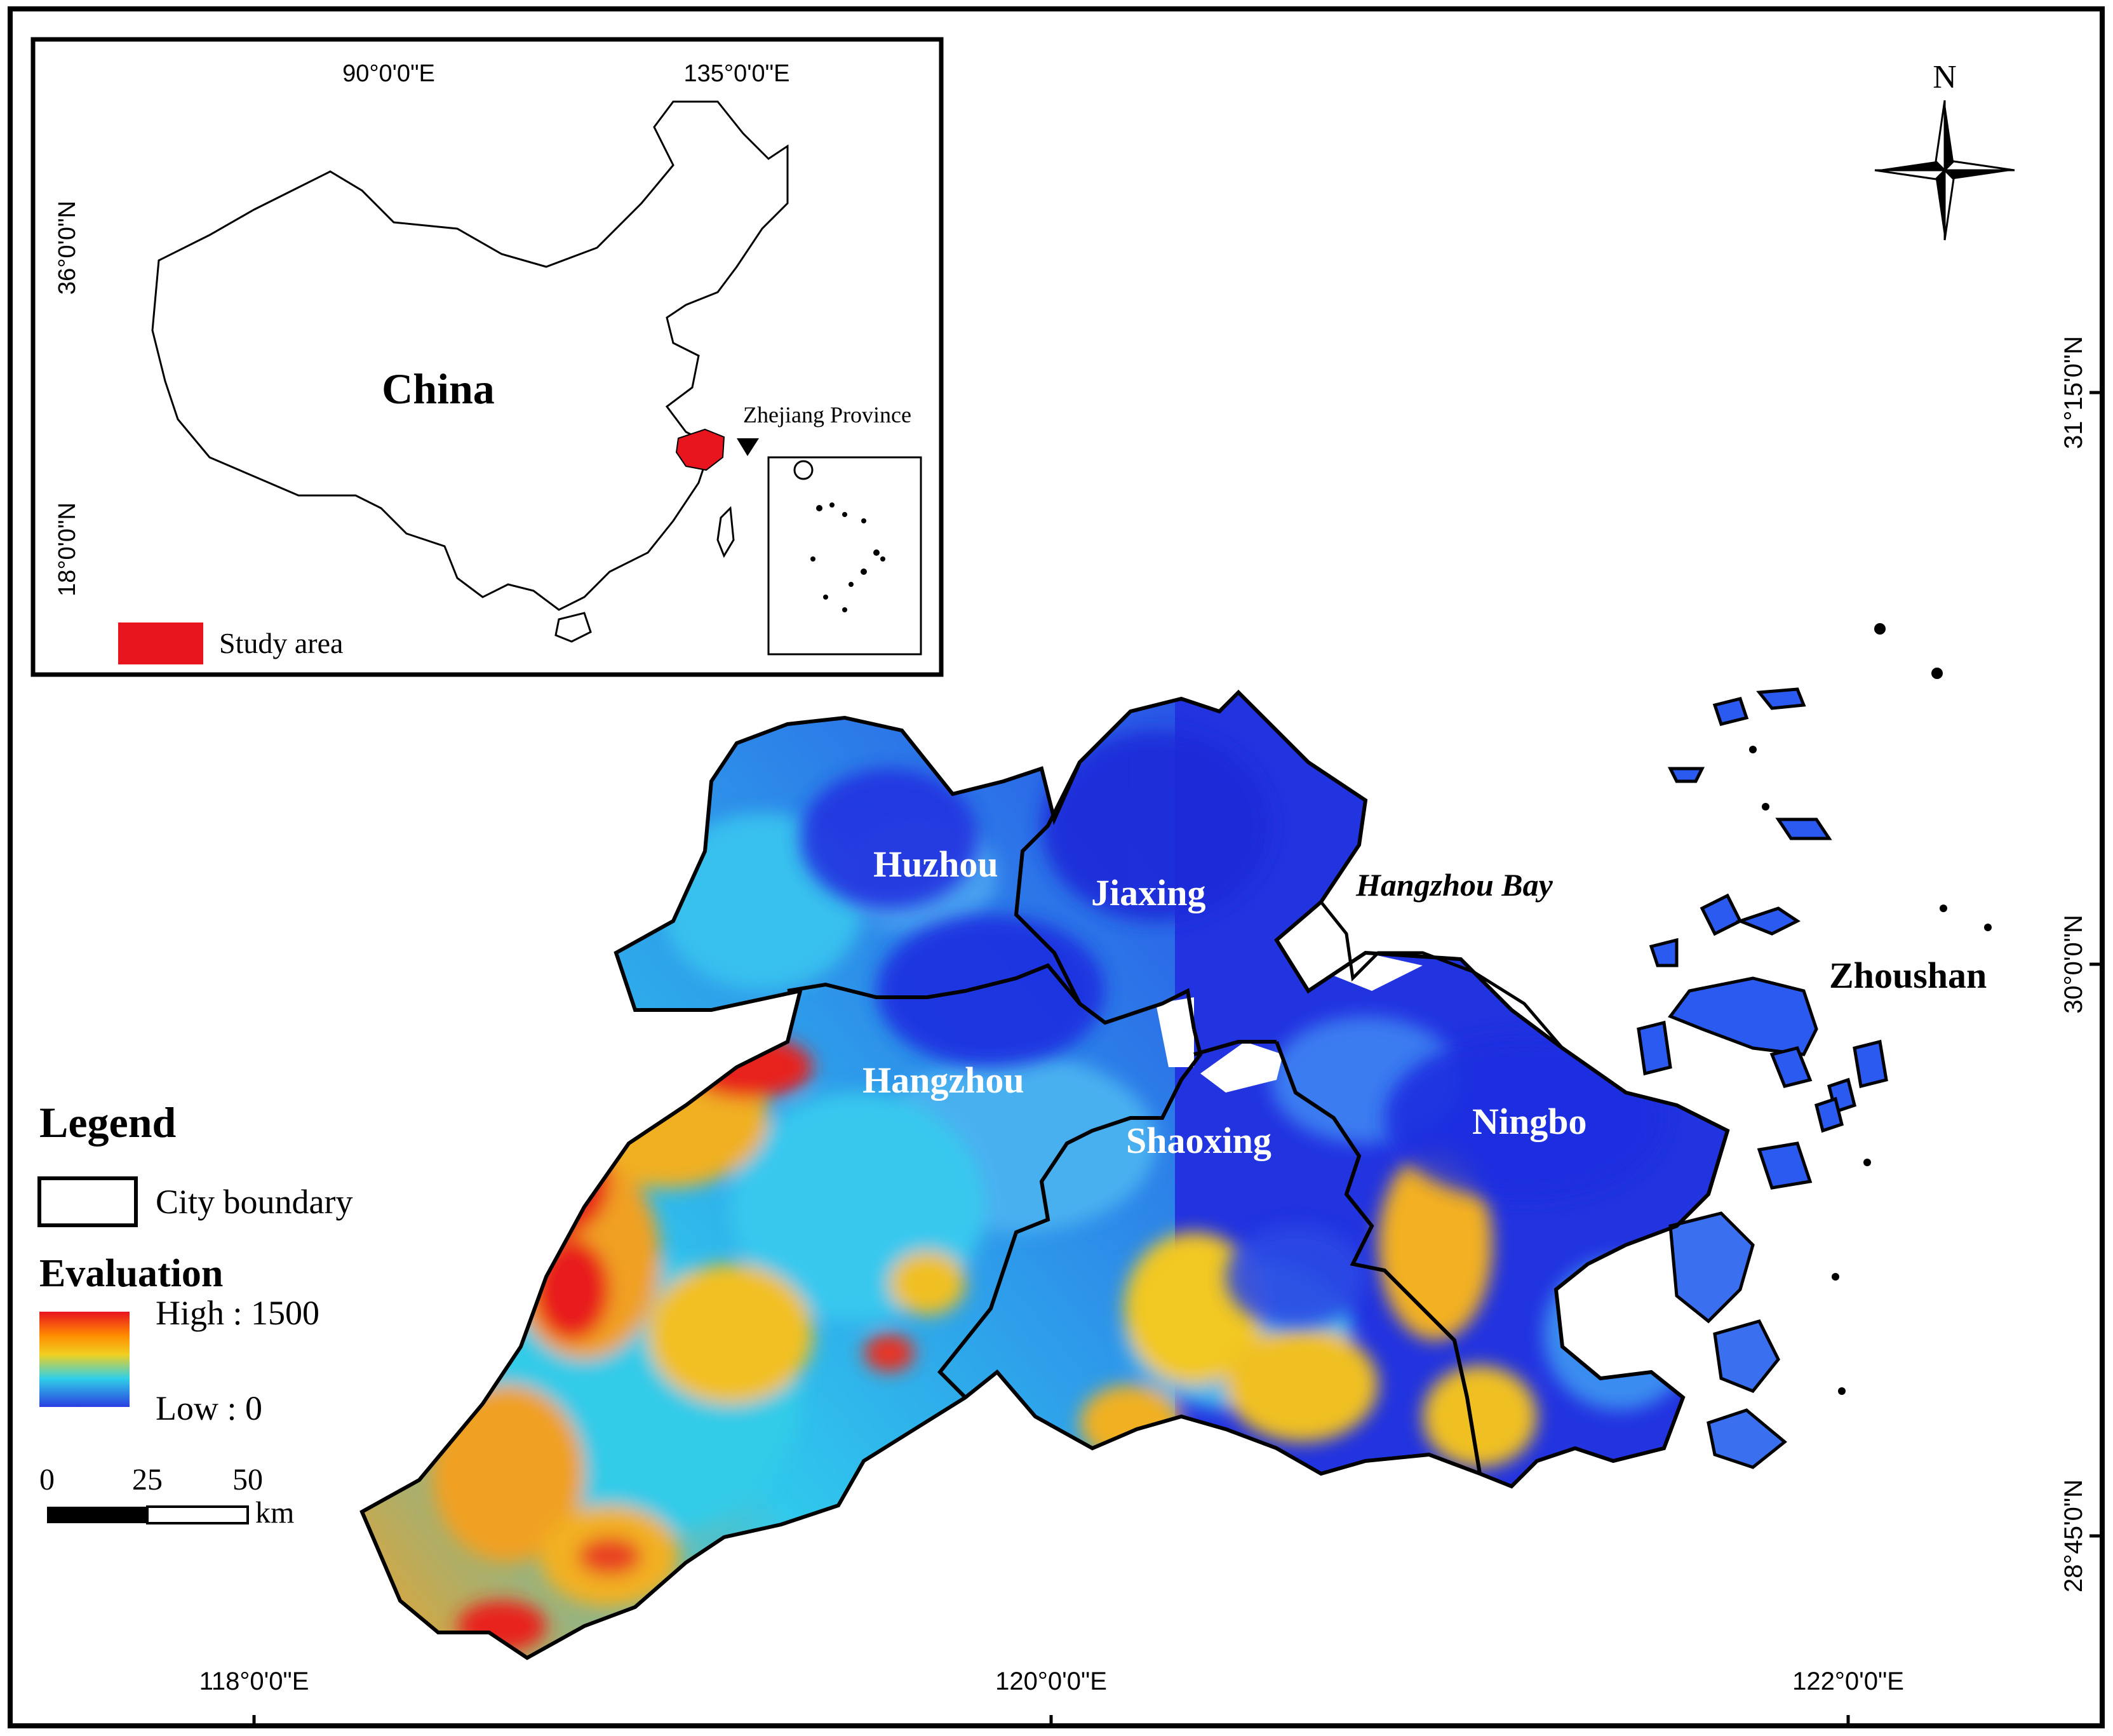 The width and height of the screenshot is (2113, 1736). I want to click on lon-tick-118: 118°0'0"E, so click(254, 1681).